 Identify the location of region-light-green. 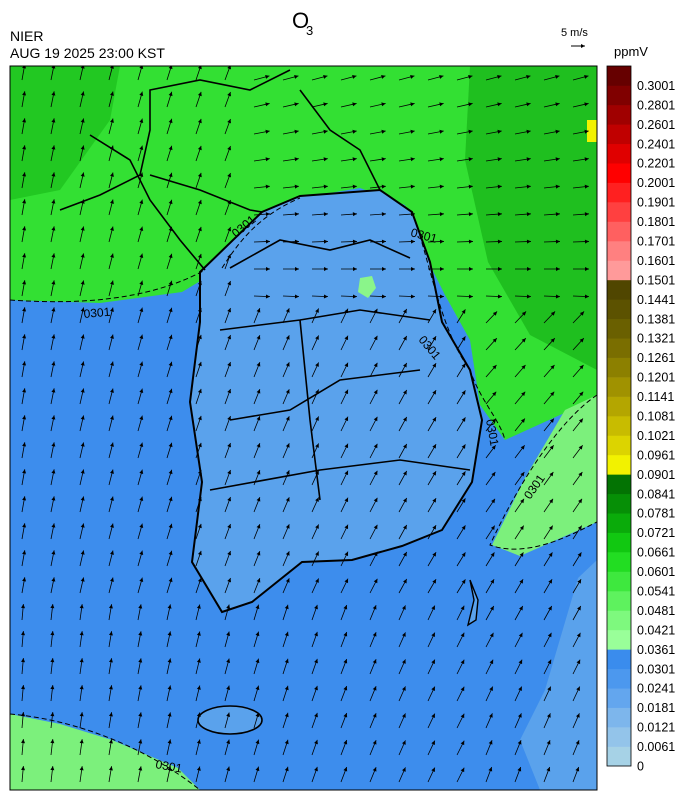
(105, 752).